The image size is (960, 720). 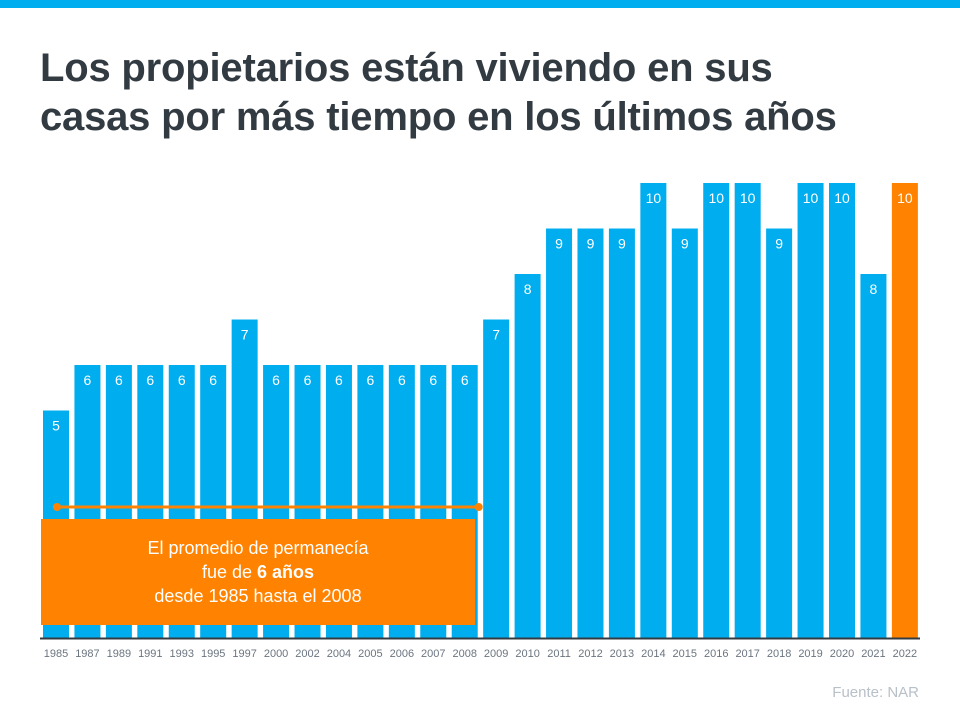 I want to click on data-label-2022: 10, so click(x=905, y=198).